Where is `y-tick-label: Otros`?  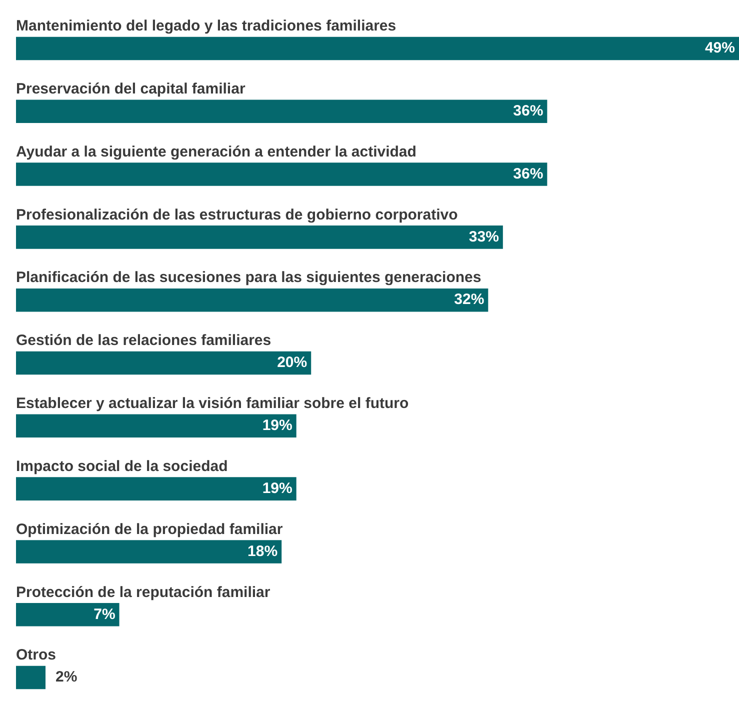
y-tick-label: Otros is located at coordinates (36, 655).